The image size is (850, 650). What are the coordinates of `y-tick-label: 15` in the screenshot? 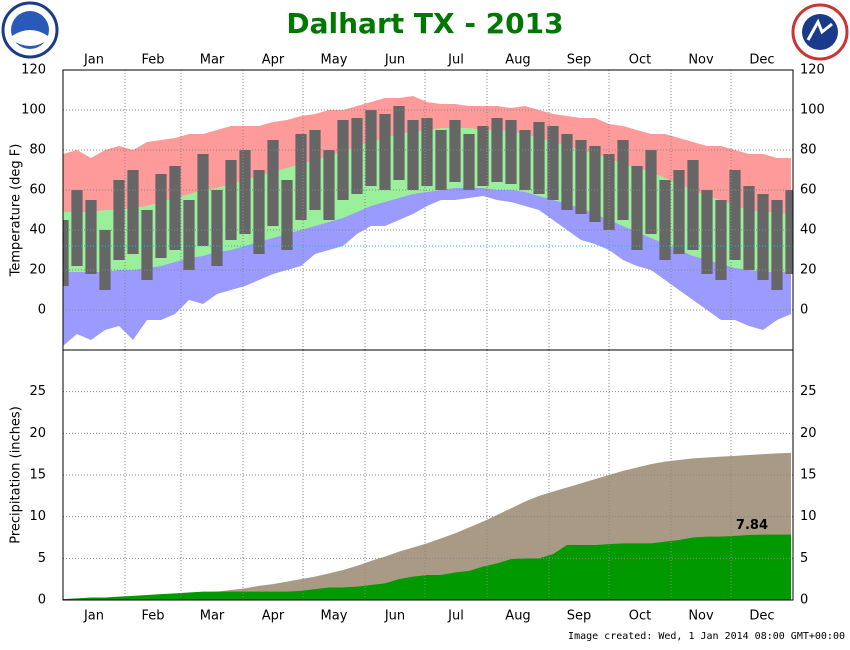 It's located at (37, 475).